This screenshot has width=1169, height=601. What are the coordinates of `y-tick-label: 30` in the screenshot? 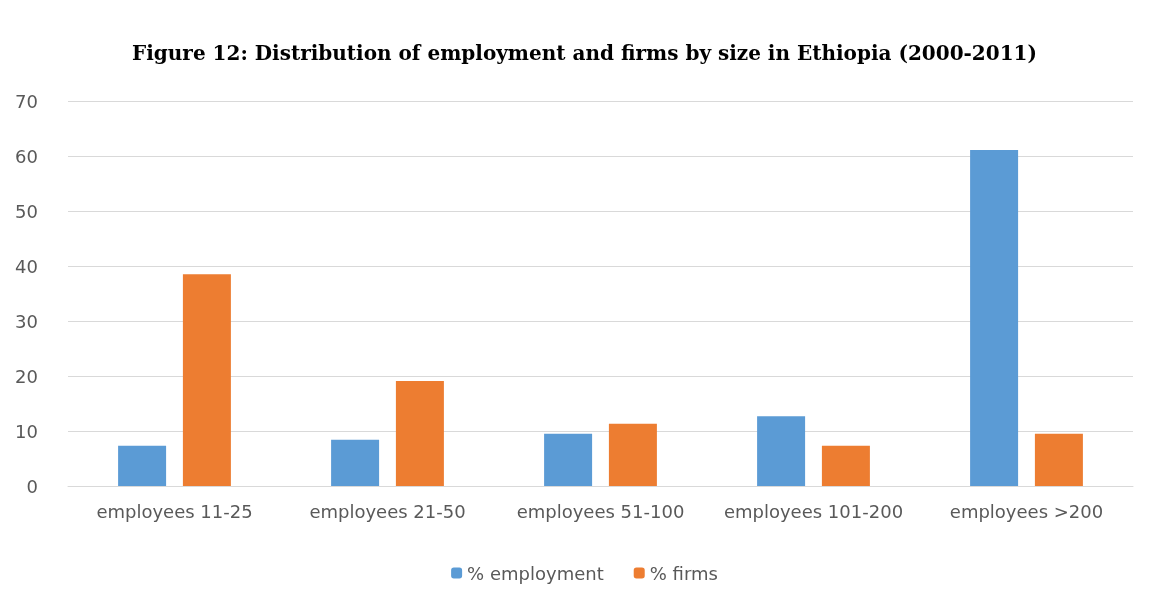 It's located at (26, 321).